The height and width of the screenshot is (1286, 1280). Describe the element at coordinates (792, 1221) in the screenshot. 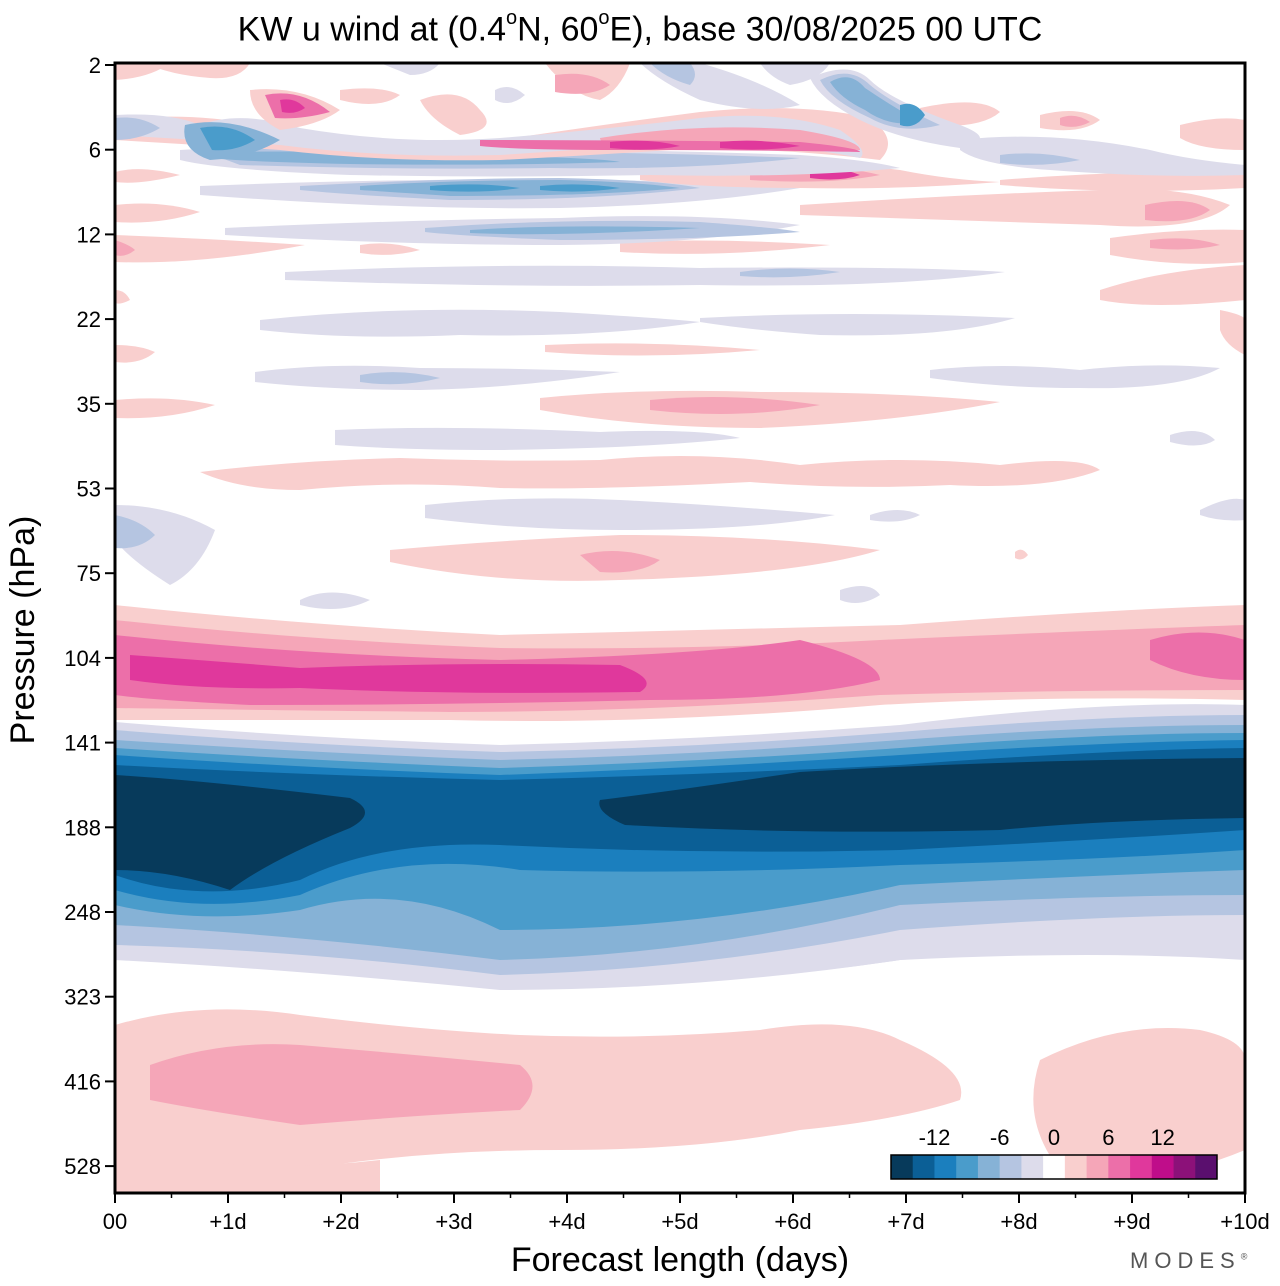

I see `x-tick-label: +6d` at that location.